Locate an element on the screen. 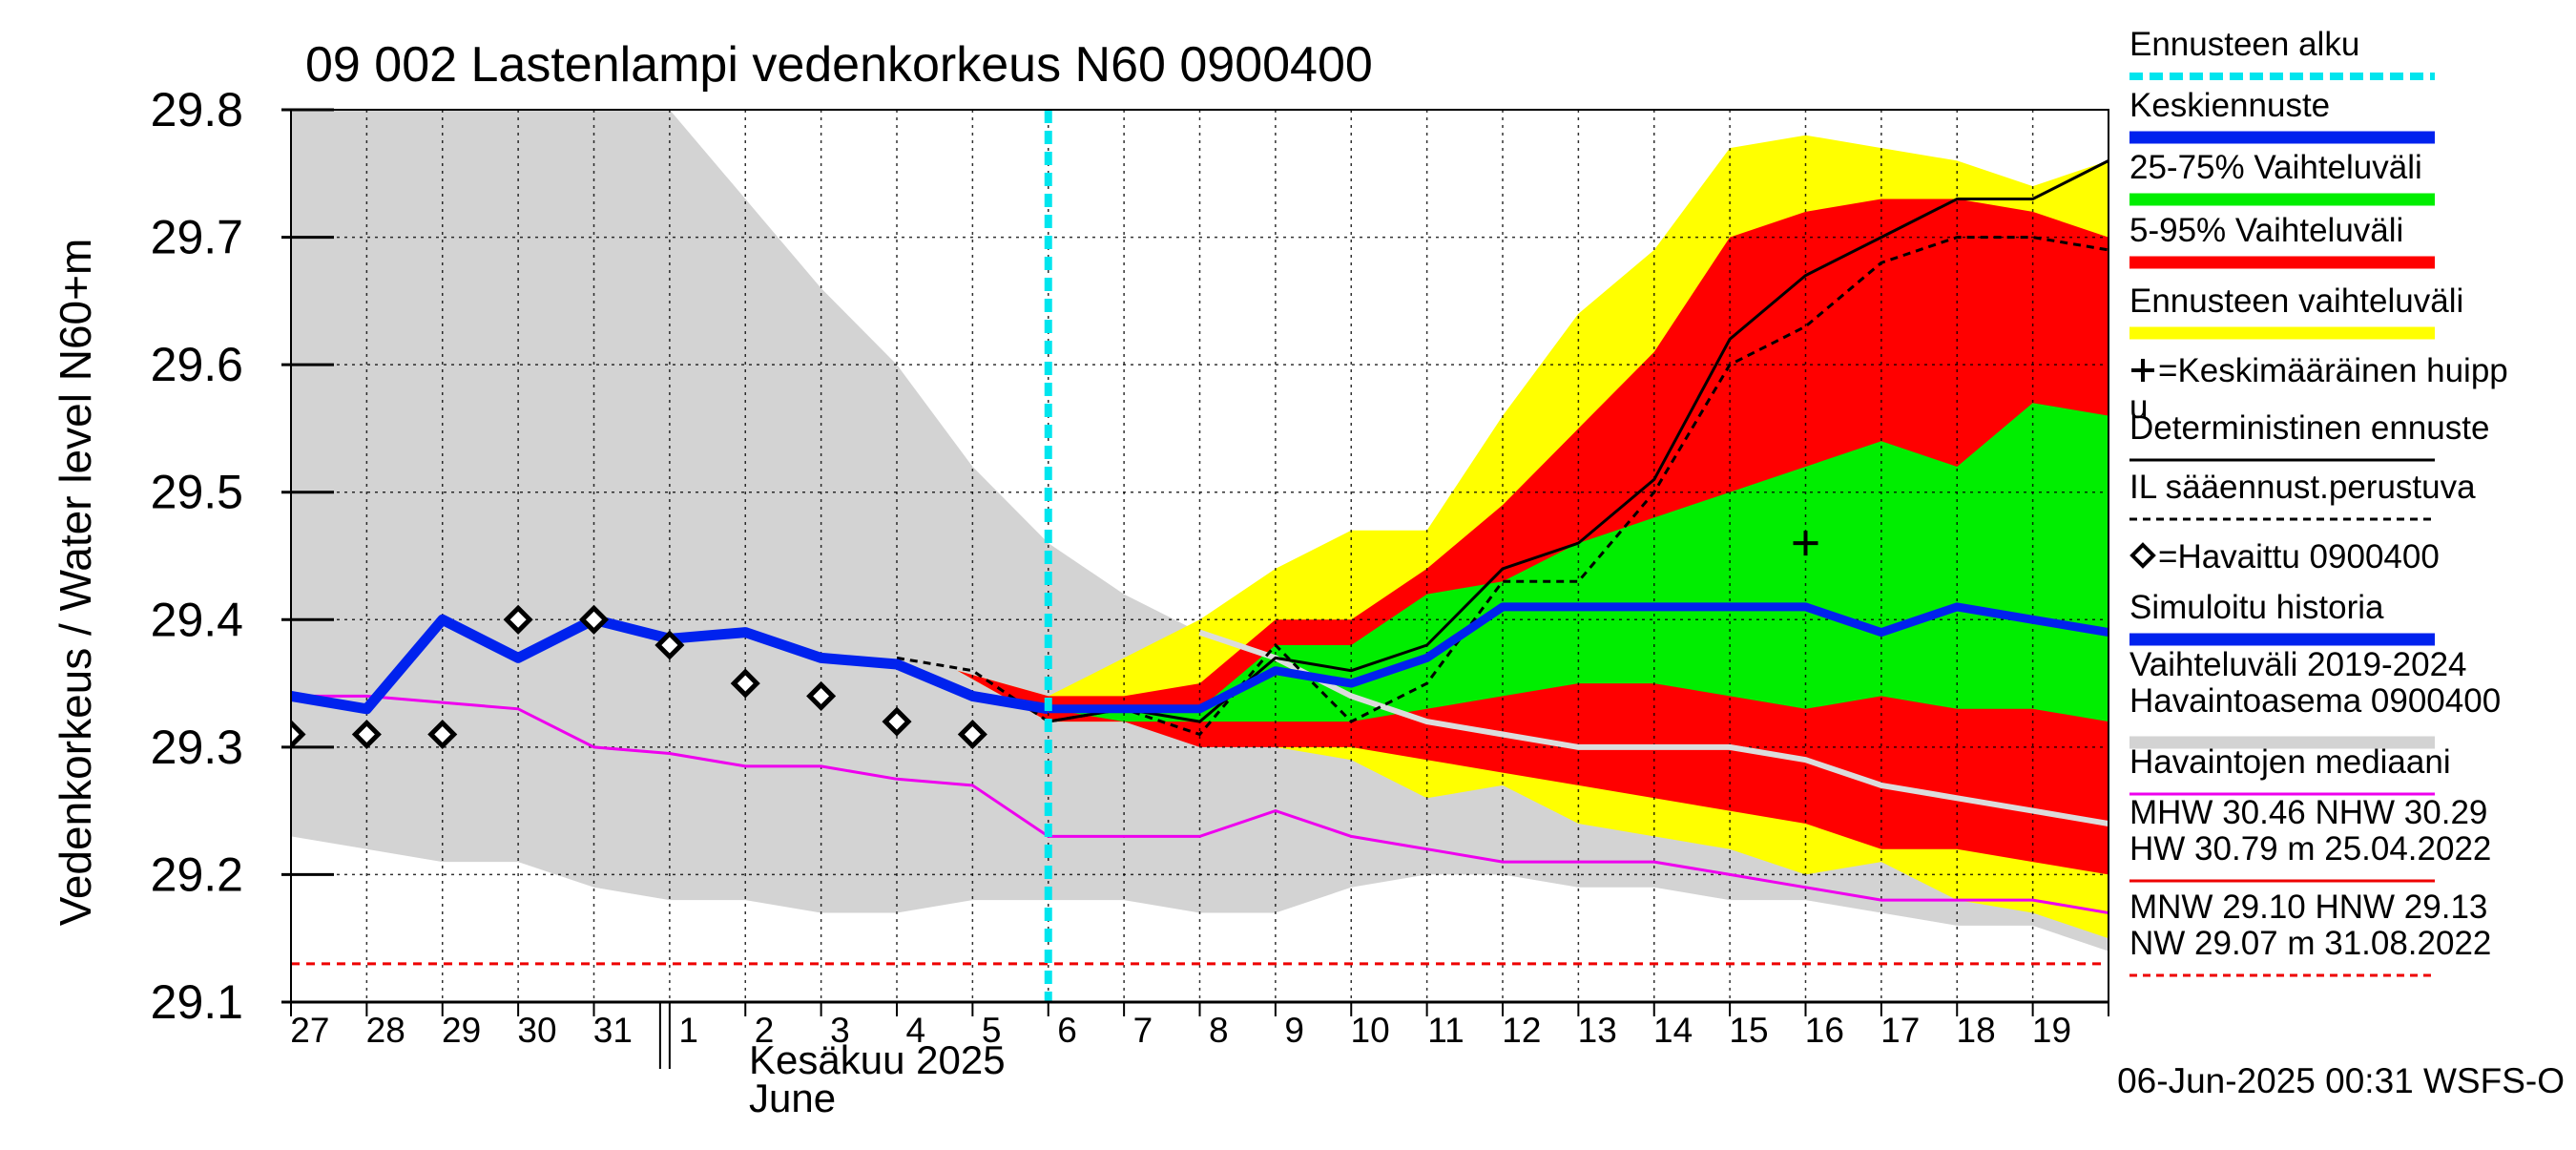  x-tick-label: 28 is located at coordinates (385, 1030).